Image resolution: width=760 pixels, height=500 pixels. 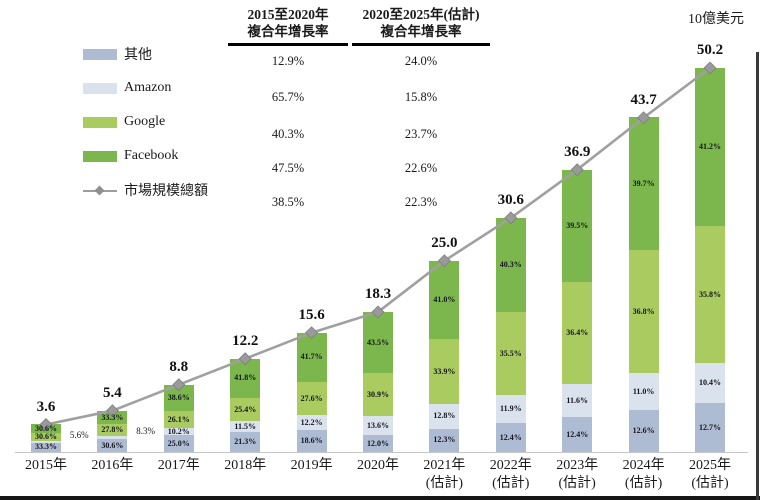 I want to click on x-axis-label-year: 2016年, so click(x=112, y=465).